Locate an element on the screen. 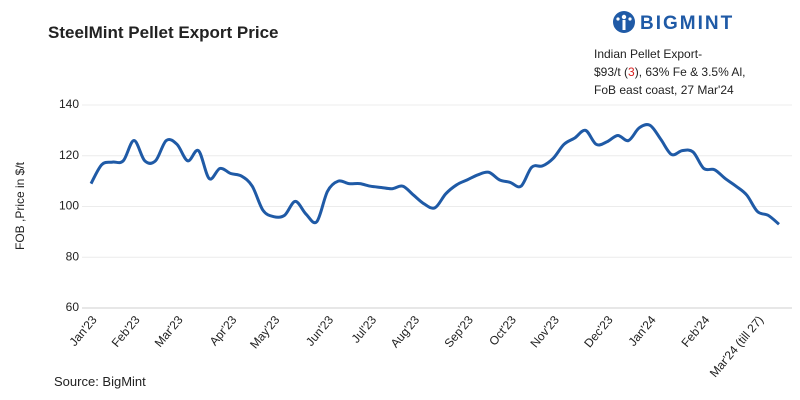  annotation-highlight: 3 is located at coordinates (631, 72).